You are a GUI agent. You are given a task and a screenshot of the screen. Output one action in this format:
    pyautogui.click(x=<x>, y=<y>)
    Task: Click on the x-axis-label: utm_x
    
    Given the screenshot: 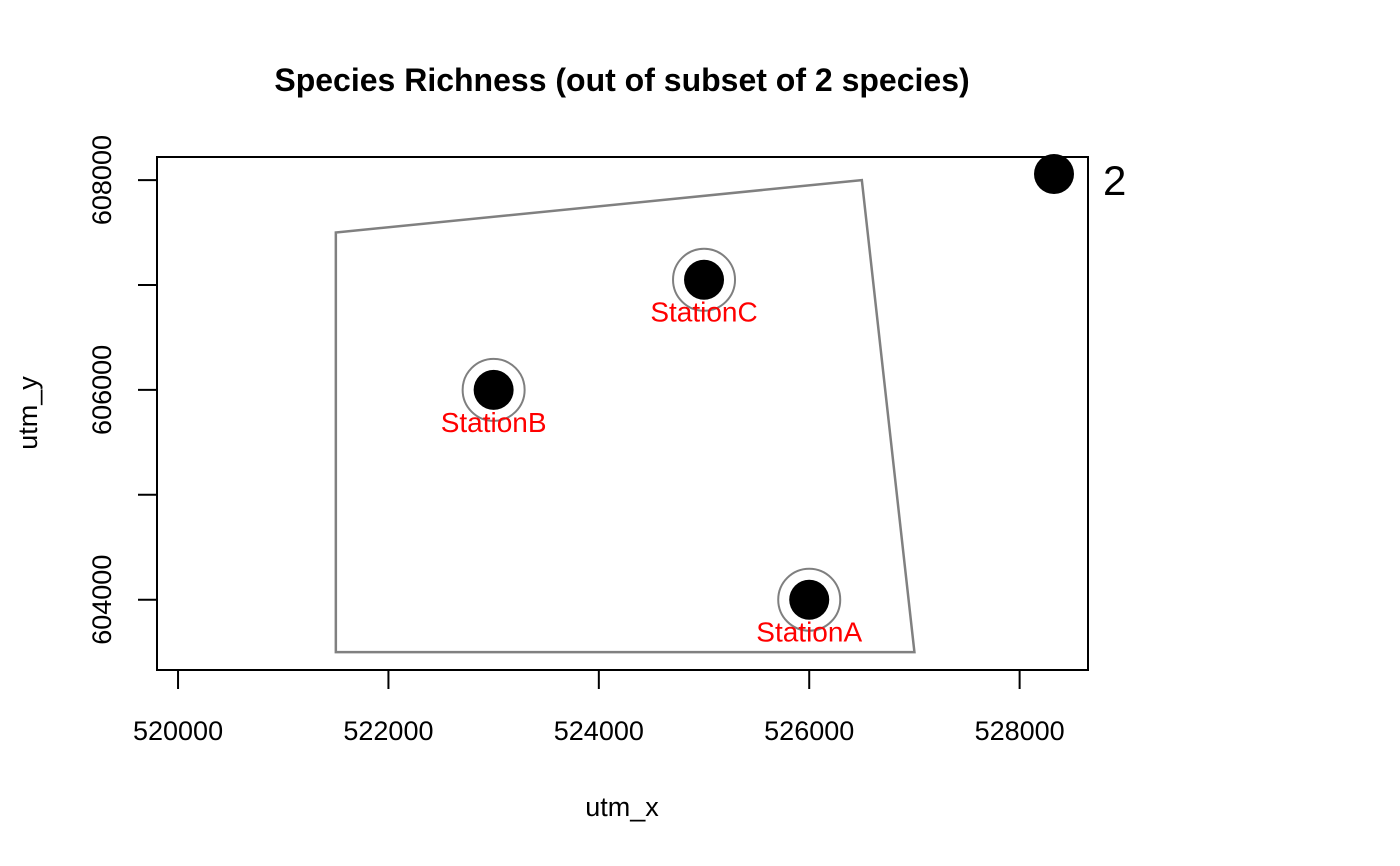 What is the action you would take?
    pyautogui.click(x=622, y=807)
    